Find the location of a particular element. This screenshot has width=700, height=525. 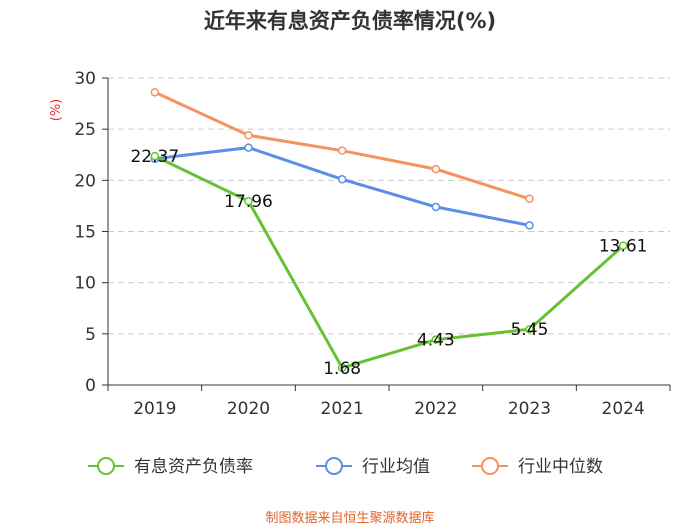

data-point-s0-2024 is located at coordinates (623, 245).